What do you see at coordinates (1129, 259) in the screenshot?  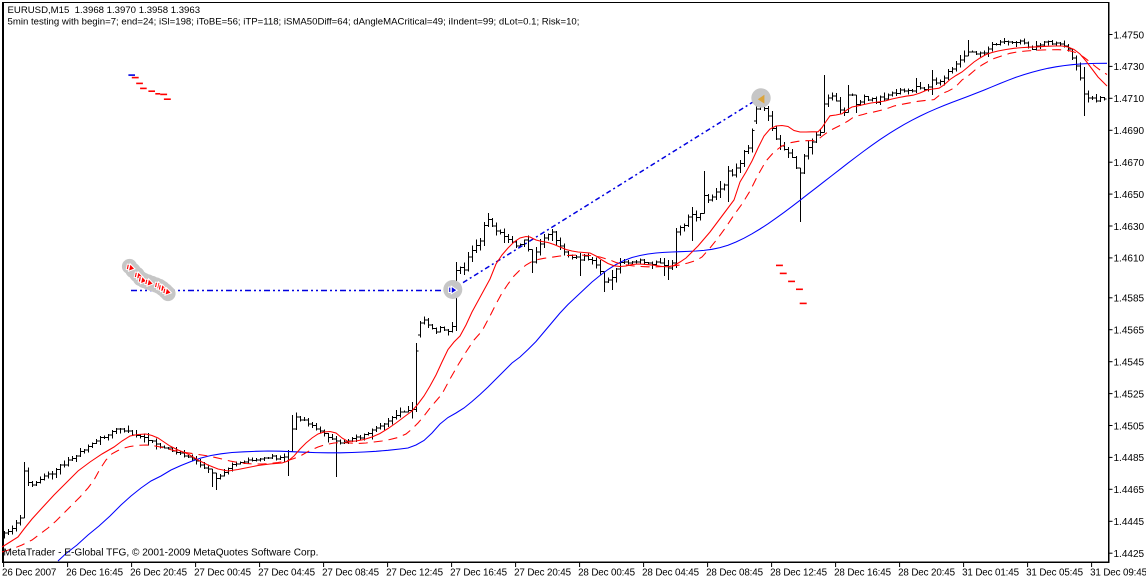 I see `svg-text: 1.4610` at bounding box center [1129, 259].